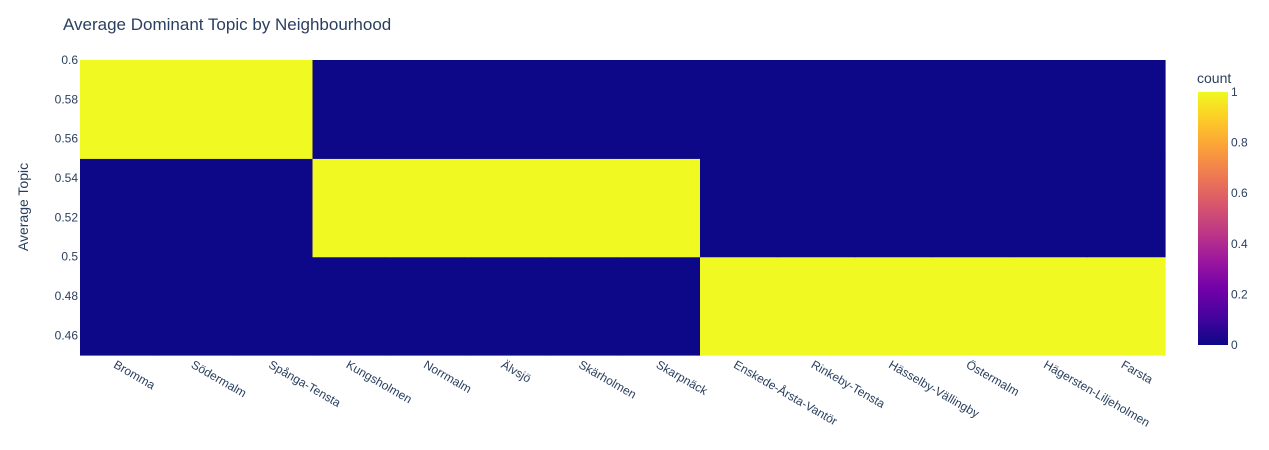 The width and height of the screenshot is (1269, 450). What do you see at coordinates (1234, 345) in the screenshot?
I see `colorbar-tick-label: 0` at bounding box center [1234, 345].